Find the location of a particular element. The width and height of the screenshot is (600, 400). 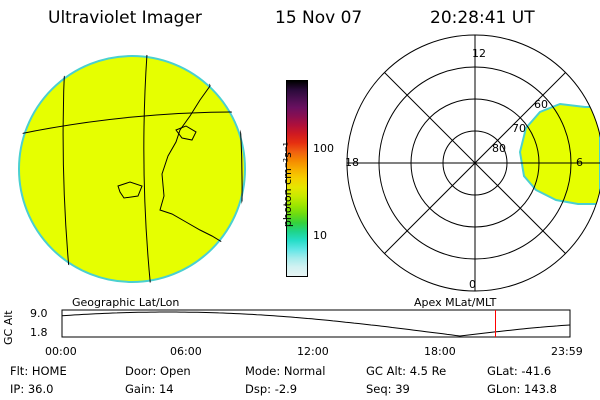

orbit-xtick: 00:00 is located at coordinates (61, 351).